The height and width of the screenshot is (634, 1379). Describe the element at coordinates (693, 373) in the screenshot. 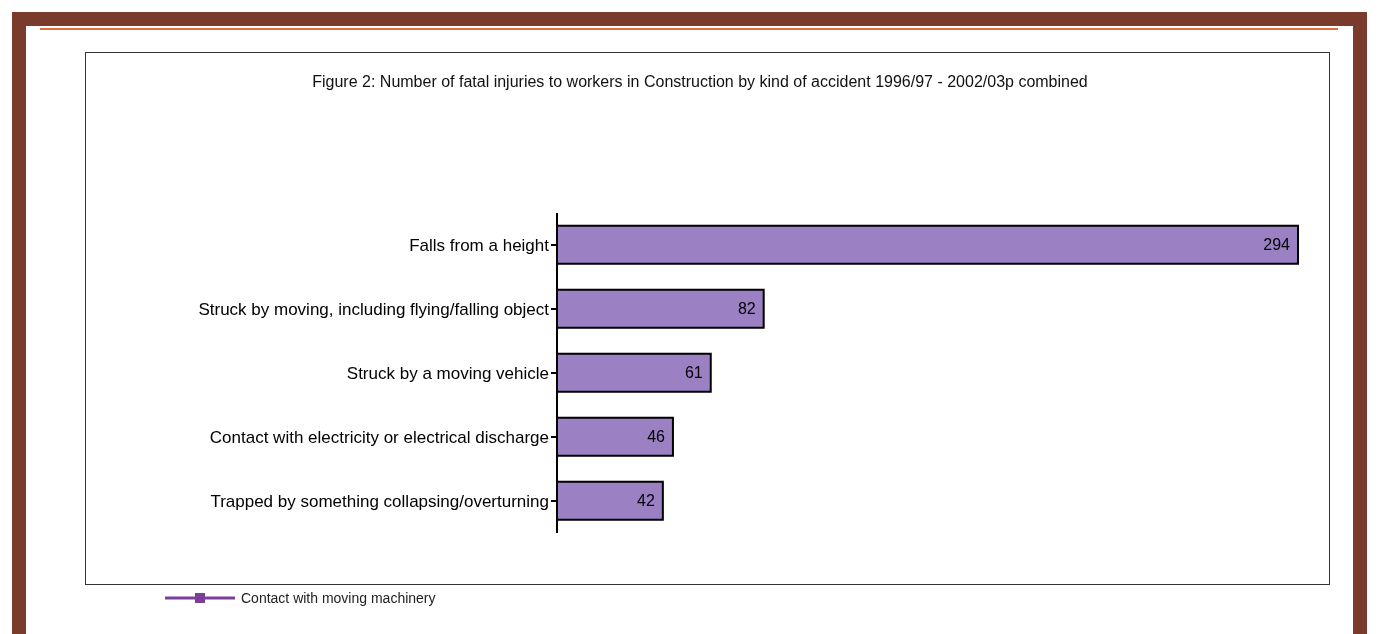

I see `data-label: 61` at that location.